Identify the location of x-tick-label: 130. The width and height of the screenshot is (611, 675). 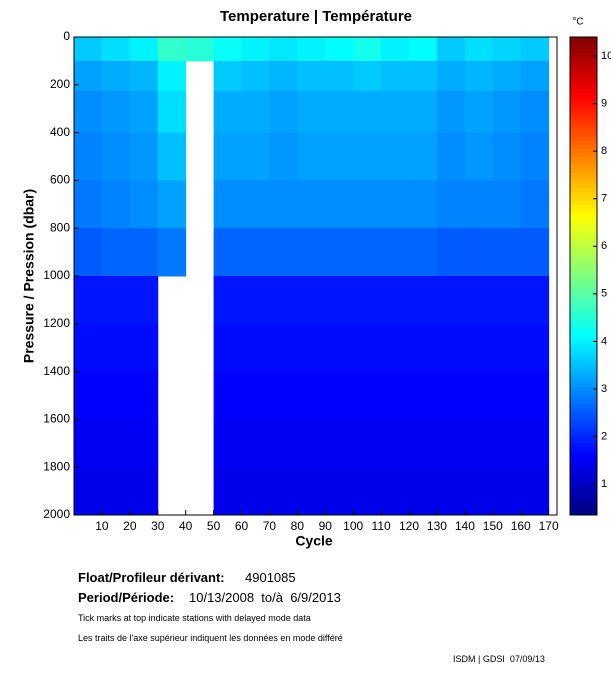
(437, 526).